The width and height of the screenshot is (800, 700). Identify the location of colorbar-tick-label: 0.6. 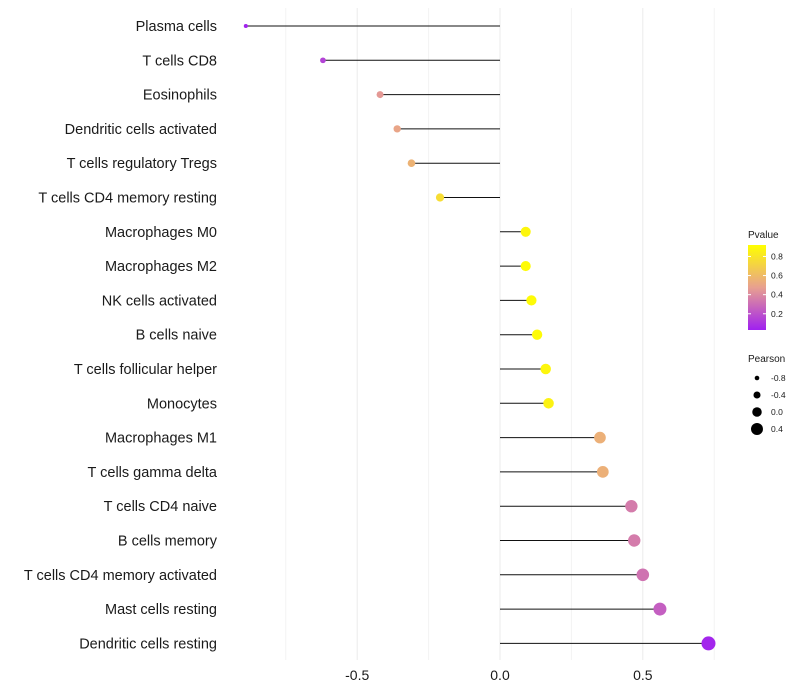
(777, 276).